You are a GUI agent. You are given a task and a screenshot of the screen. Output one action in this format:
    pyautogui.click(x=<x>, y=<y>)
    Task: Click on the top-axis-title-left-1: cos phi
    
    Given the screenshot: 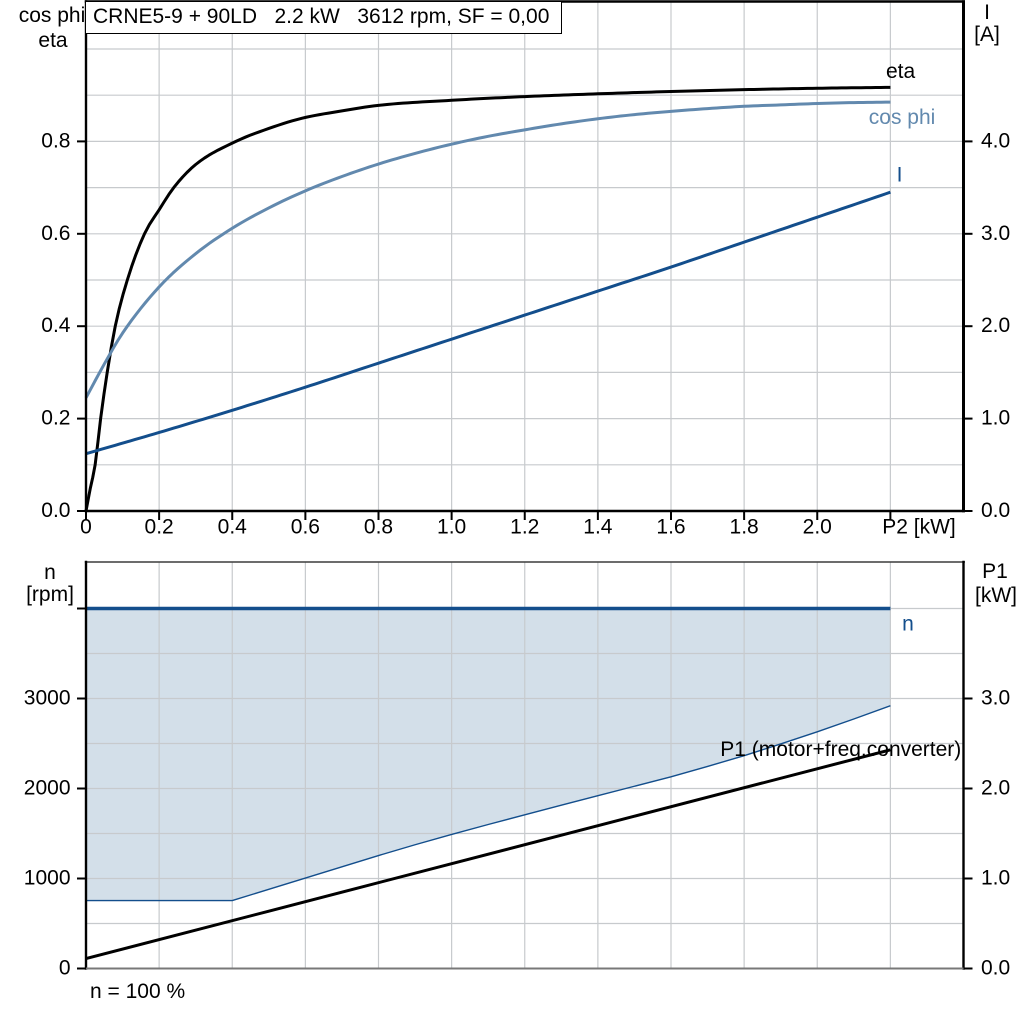 What is the action you would take?
    pyautogui.click(x=52, y=15)
    